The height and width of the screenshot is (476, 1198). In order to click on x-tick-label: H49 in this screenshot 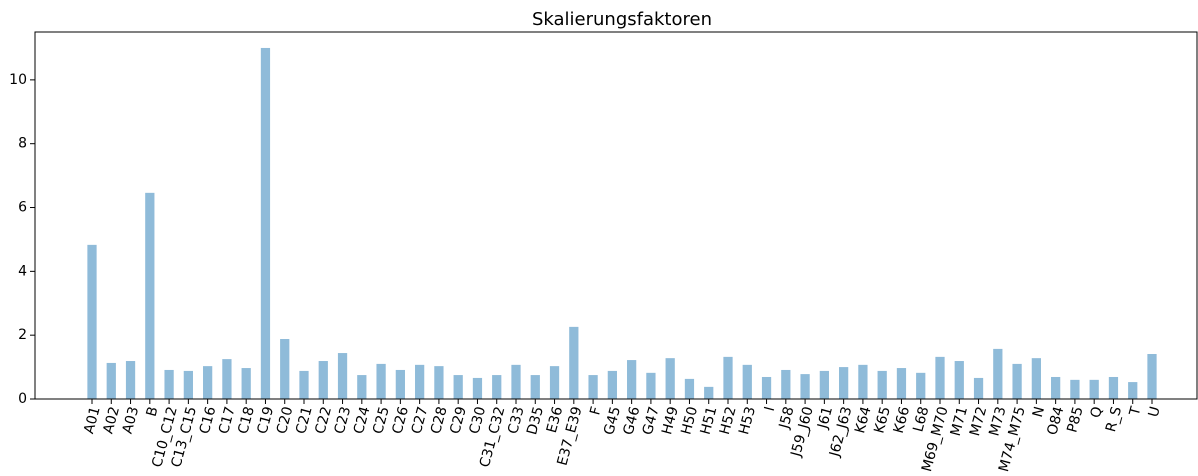, I will do `click(670, 421)`.